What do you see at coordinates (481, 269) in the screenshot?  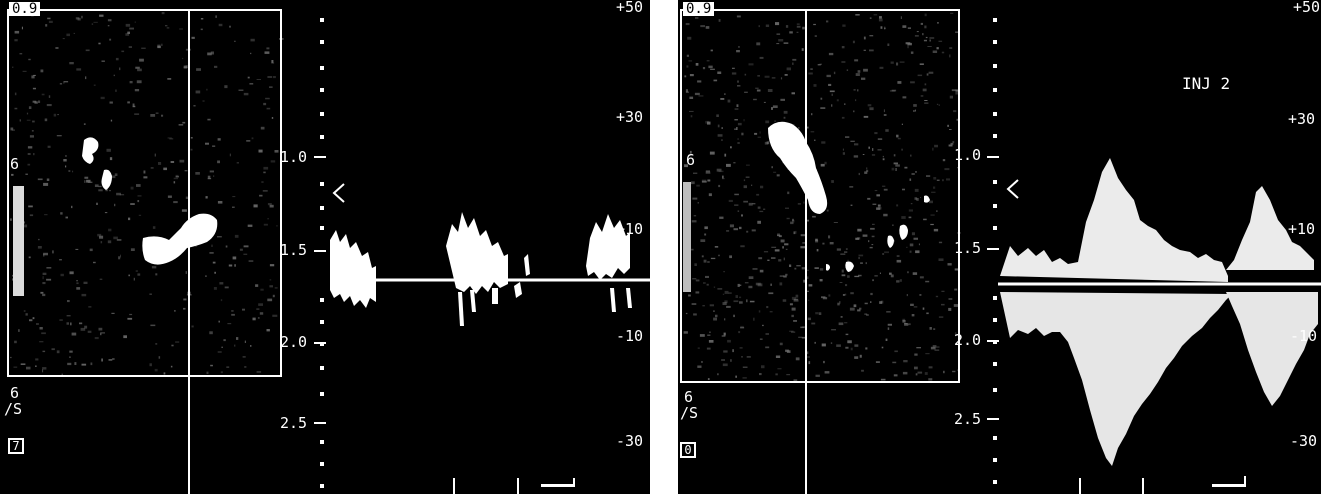 I see `doppler-spectrum` at bounding box center [481, 269].